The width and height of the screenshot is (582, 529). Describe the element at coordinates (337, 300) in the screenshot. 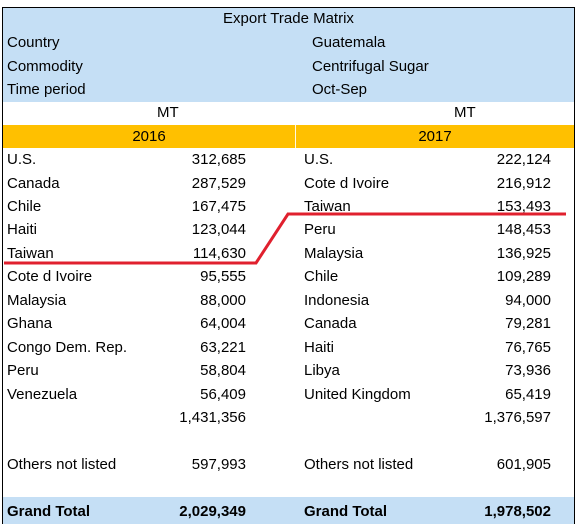

I see `right-row-country: Indonesia` at that location.